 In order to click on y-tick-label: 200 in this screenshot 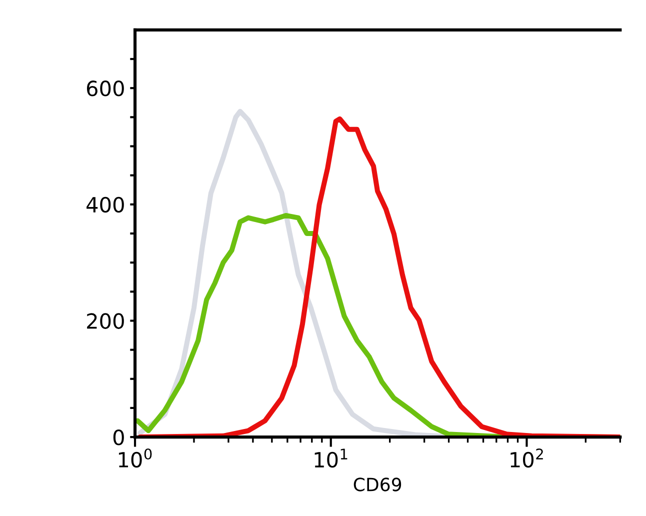, I will do `click(105, 321)`.